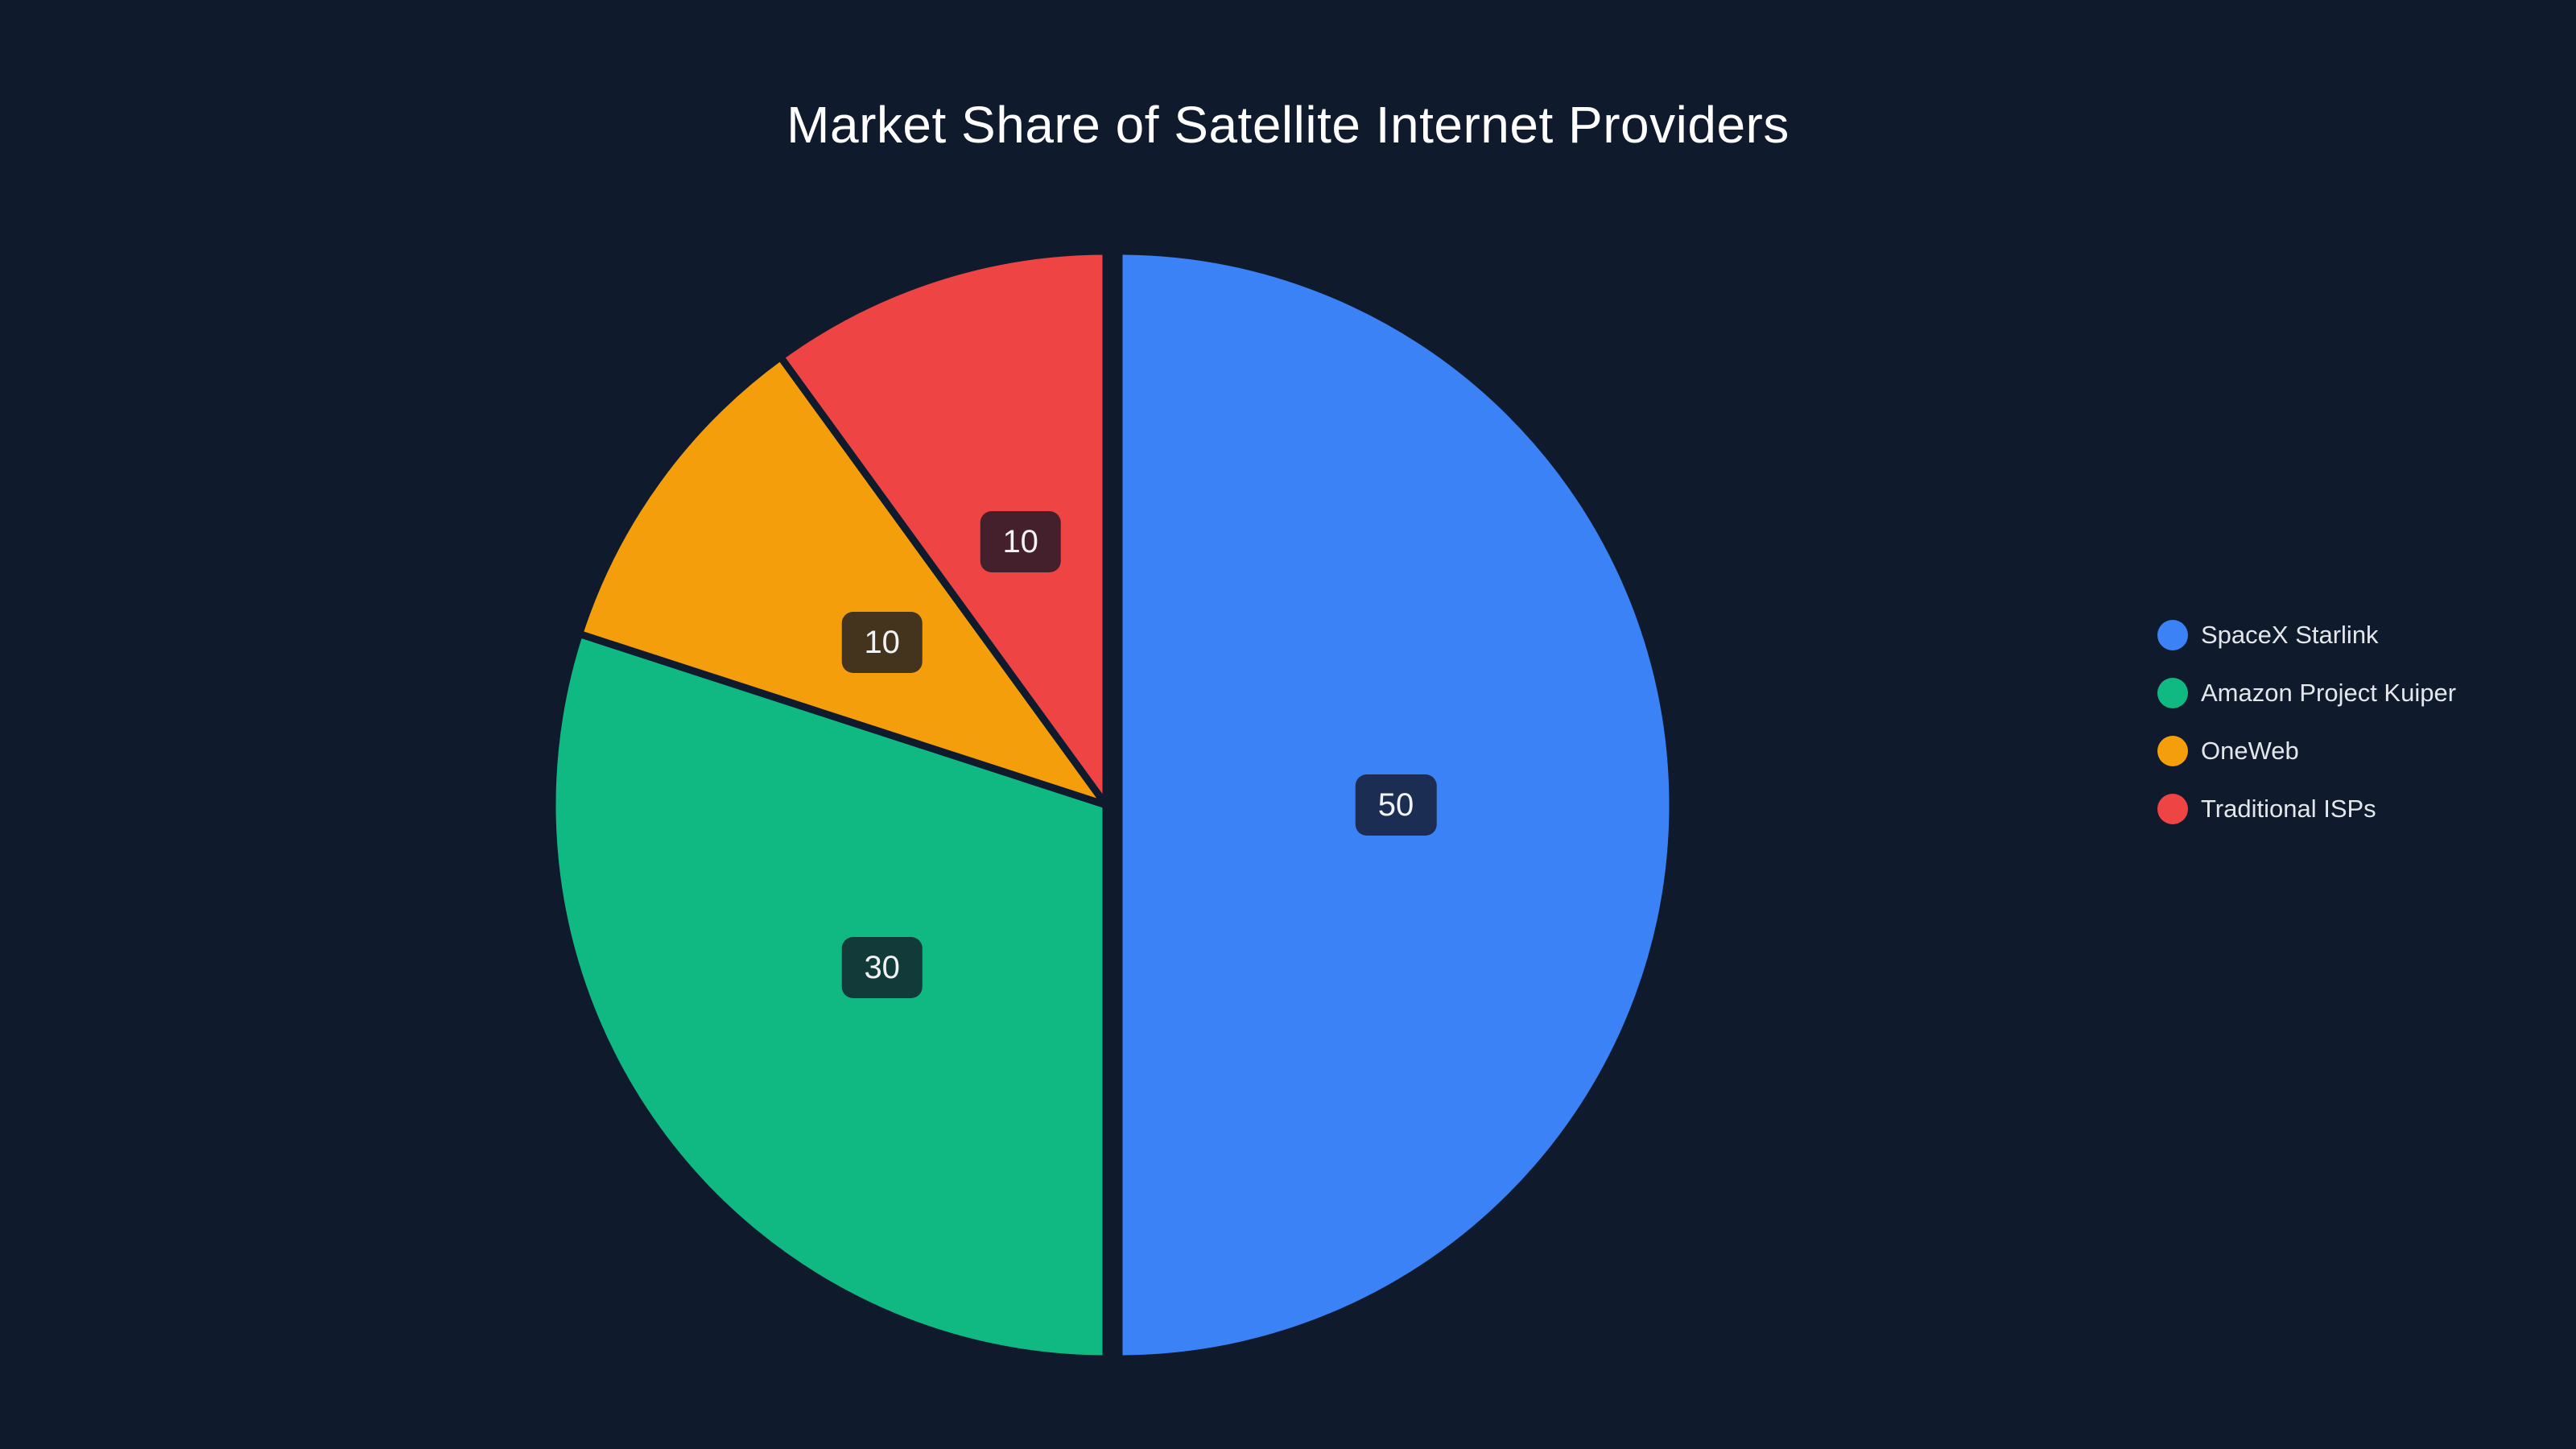 The image size is (2576, 1449). I want to click on pie-slice-oneweb, so click(843, 581).